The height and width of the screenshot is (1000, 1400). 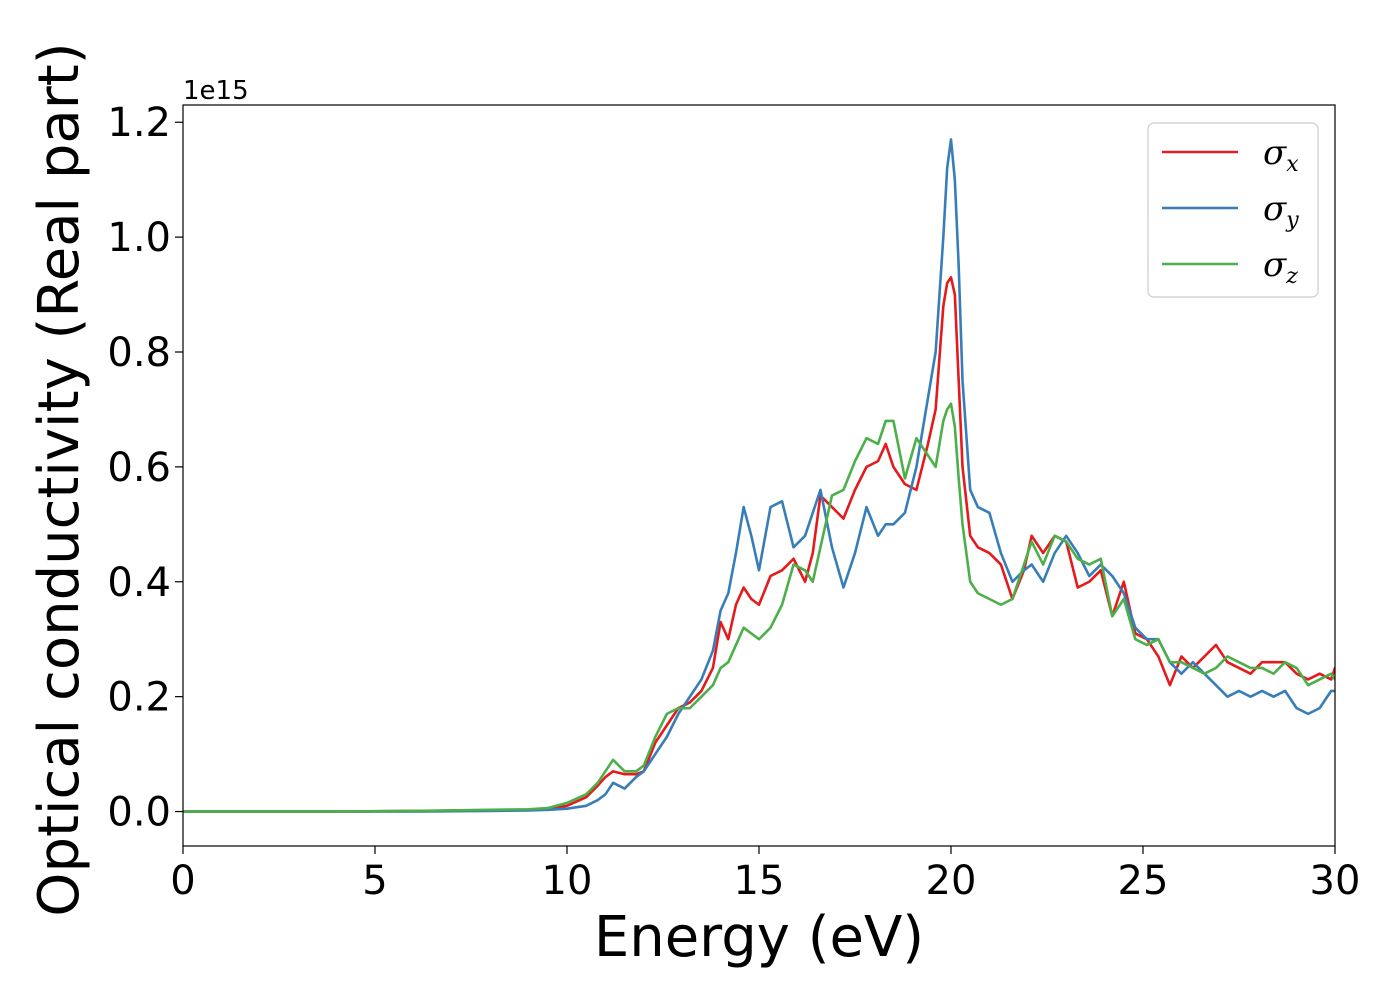 I want to click on y-axis-title: Optical conductivity (Real part), so click(x=59, y=479).